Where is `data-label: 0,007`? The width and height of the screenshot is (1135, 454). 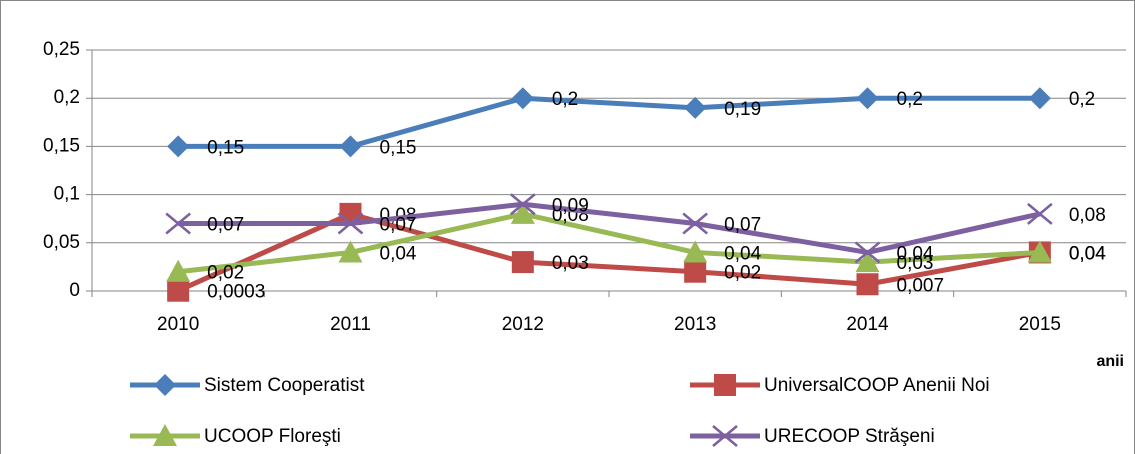 data-label: 0,007 is located at coordinates (921, 285).